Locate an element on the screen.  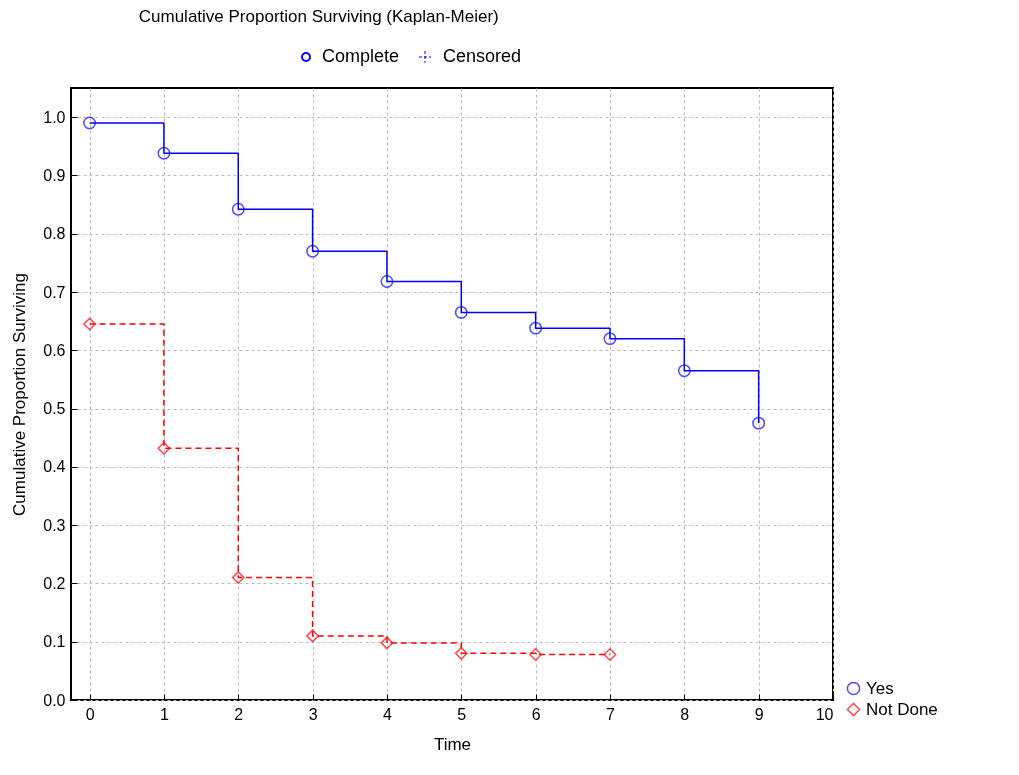
legend-label: Yes is located at coordinates (880, 688).